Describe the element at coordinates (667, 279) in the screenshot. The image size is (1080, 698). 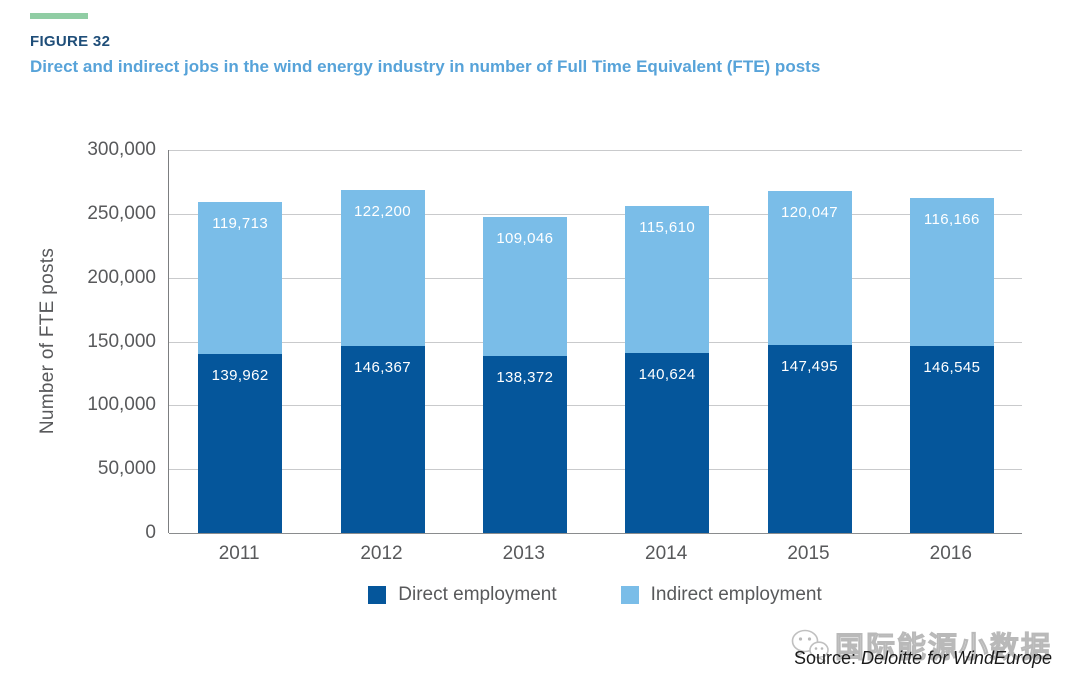
I see `bar-segment-indirect: 115,610` at that location.